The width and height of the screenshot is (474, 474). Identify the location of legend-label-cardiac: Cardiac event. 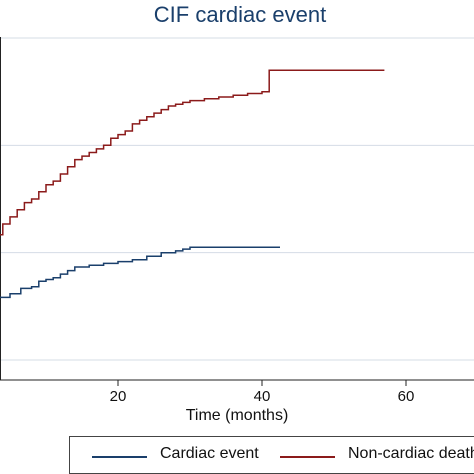
(209, 453).